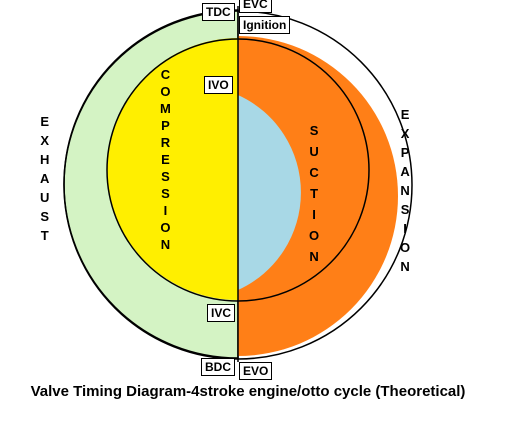  What do you see at coordinates (221, 313) in the screenshot?
I see `ivc-label: IVC` at bounding box center [221, 313].